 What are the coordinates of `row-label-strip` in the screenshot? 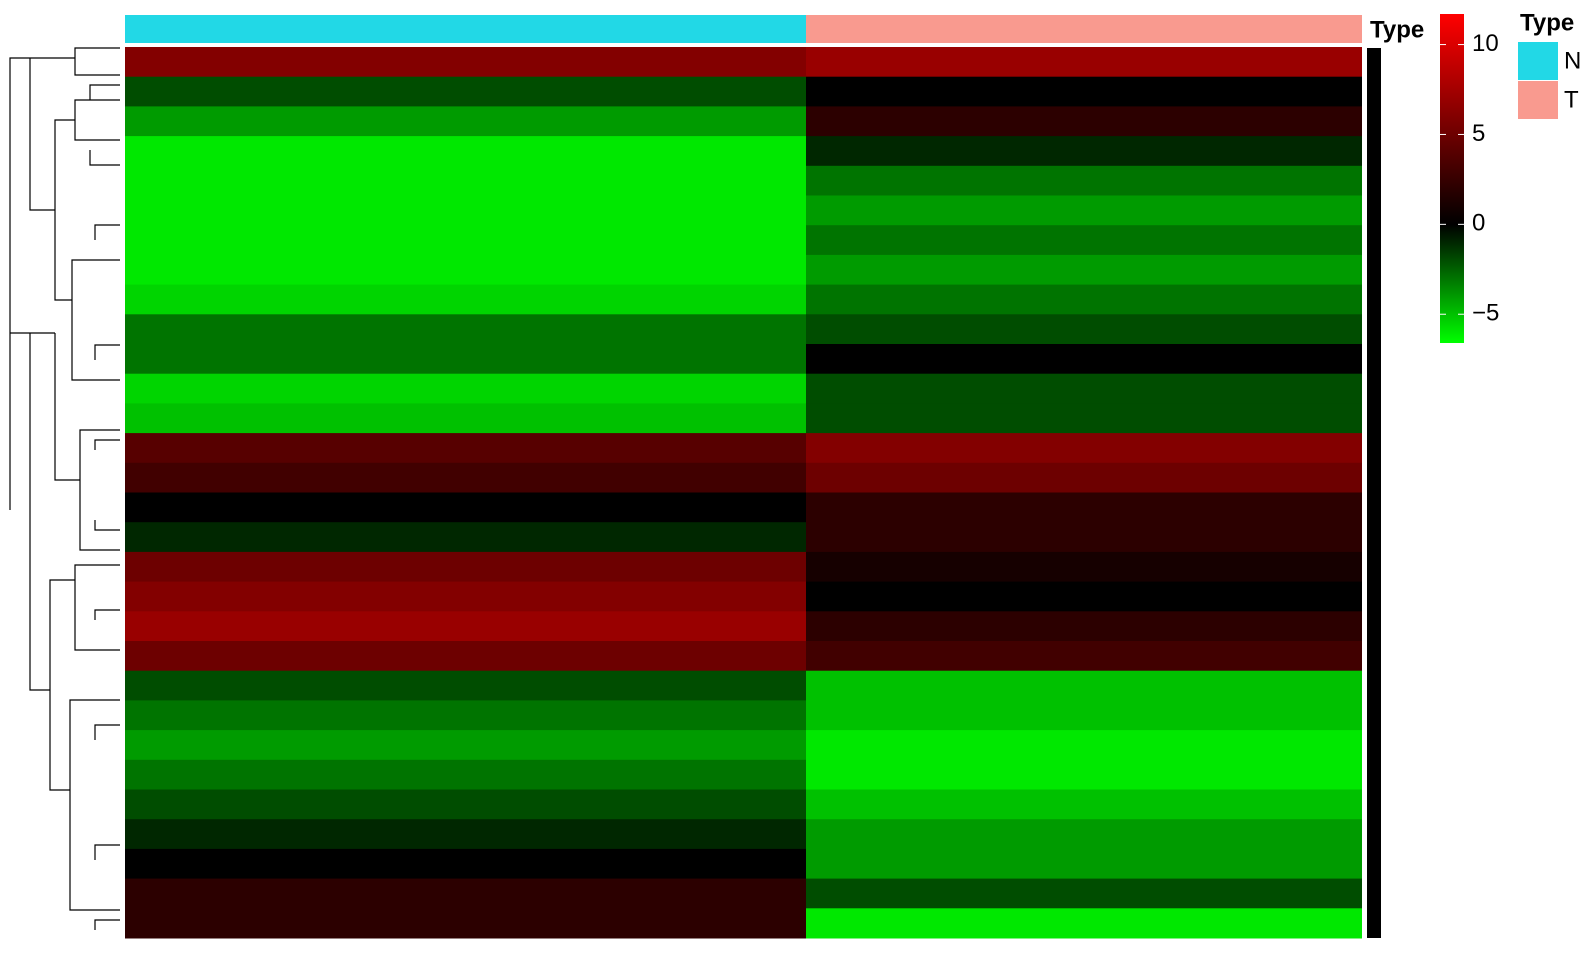 It's located at (1374, 493).